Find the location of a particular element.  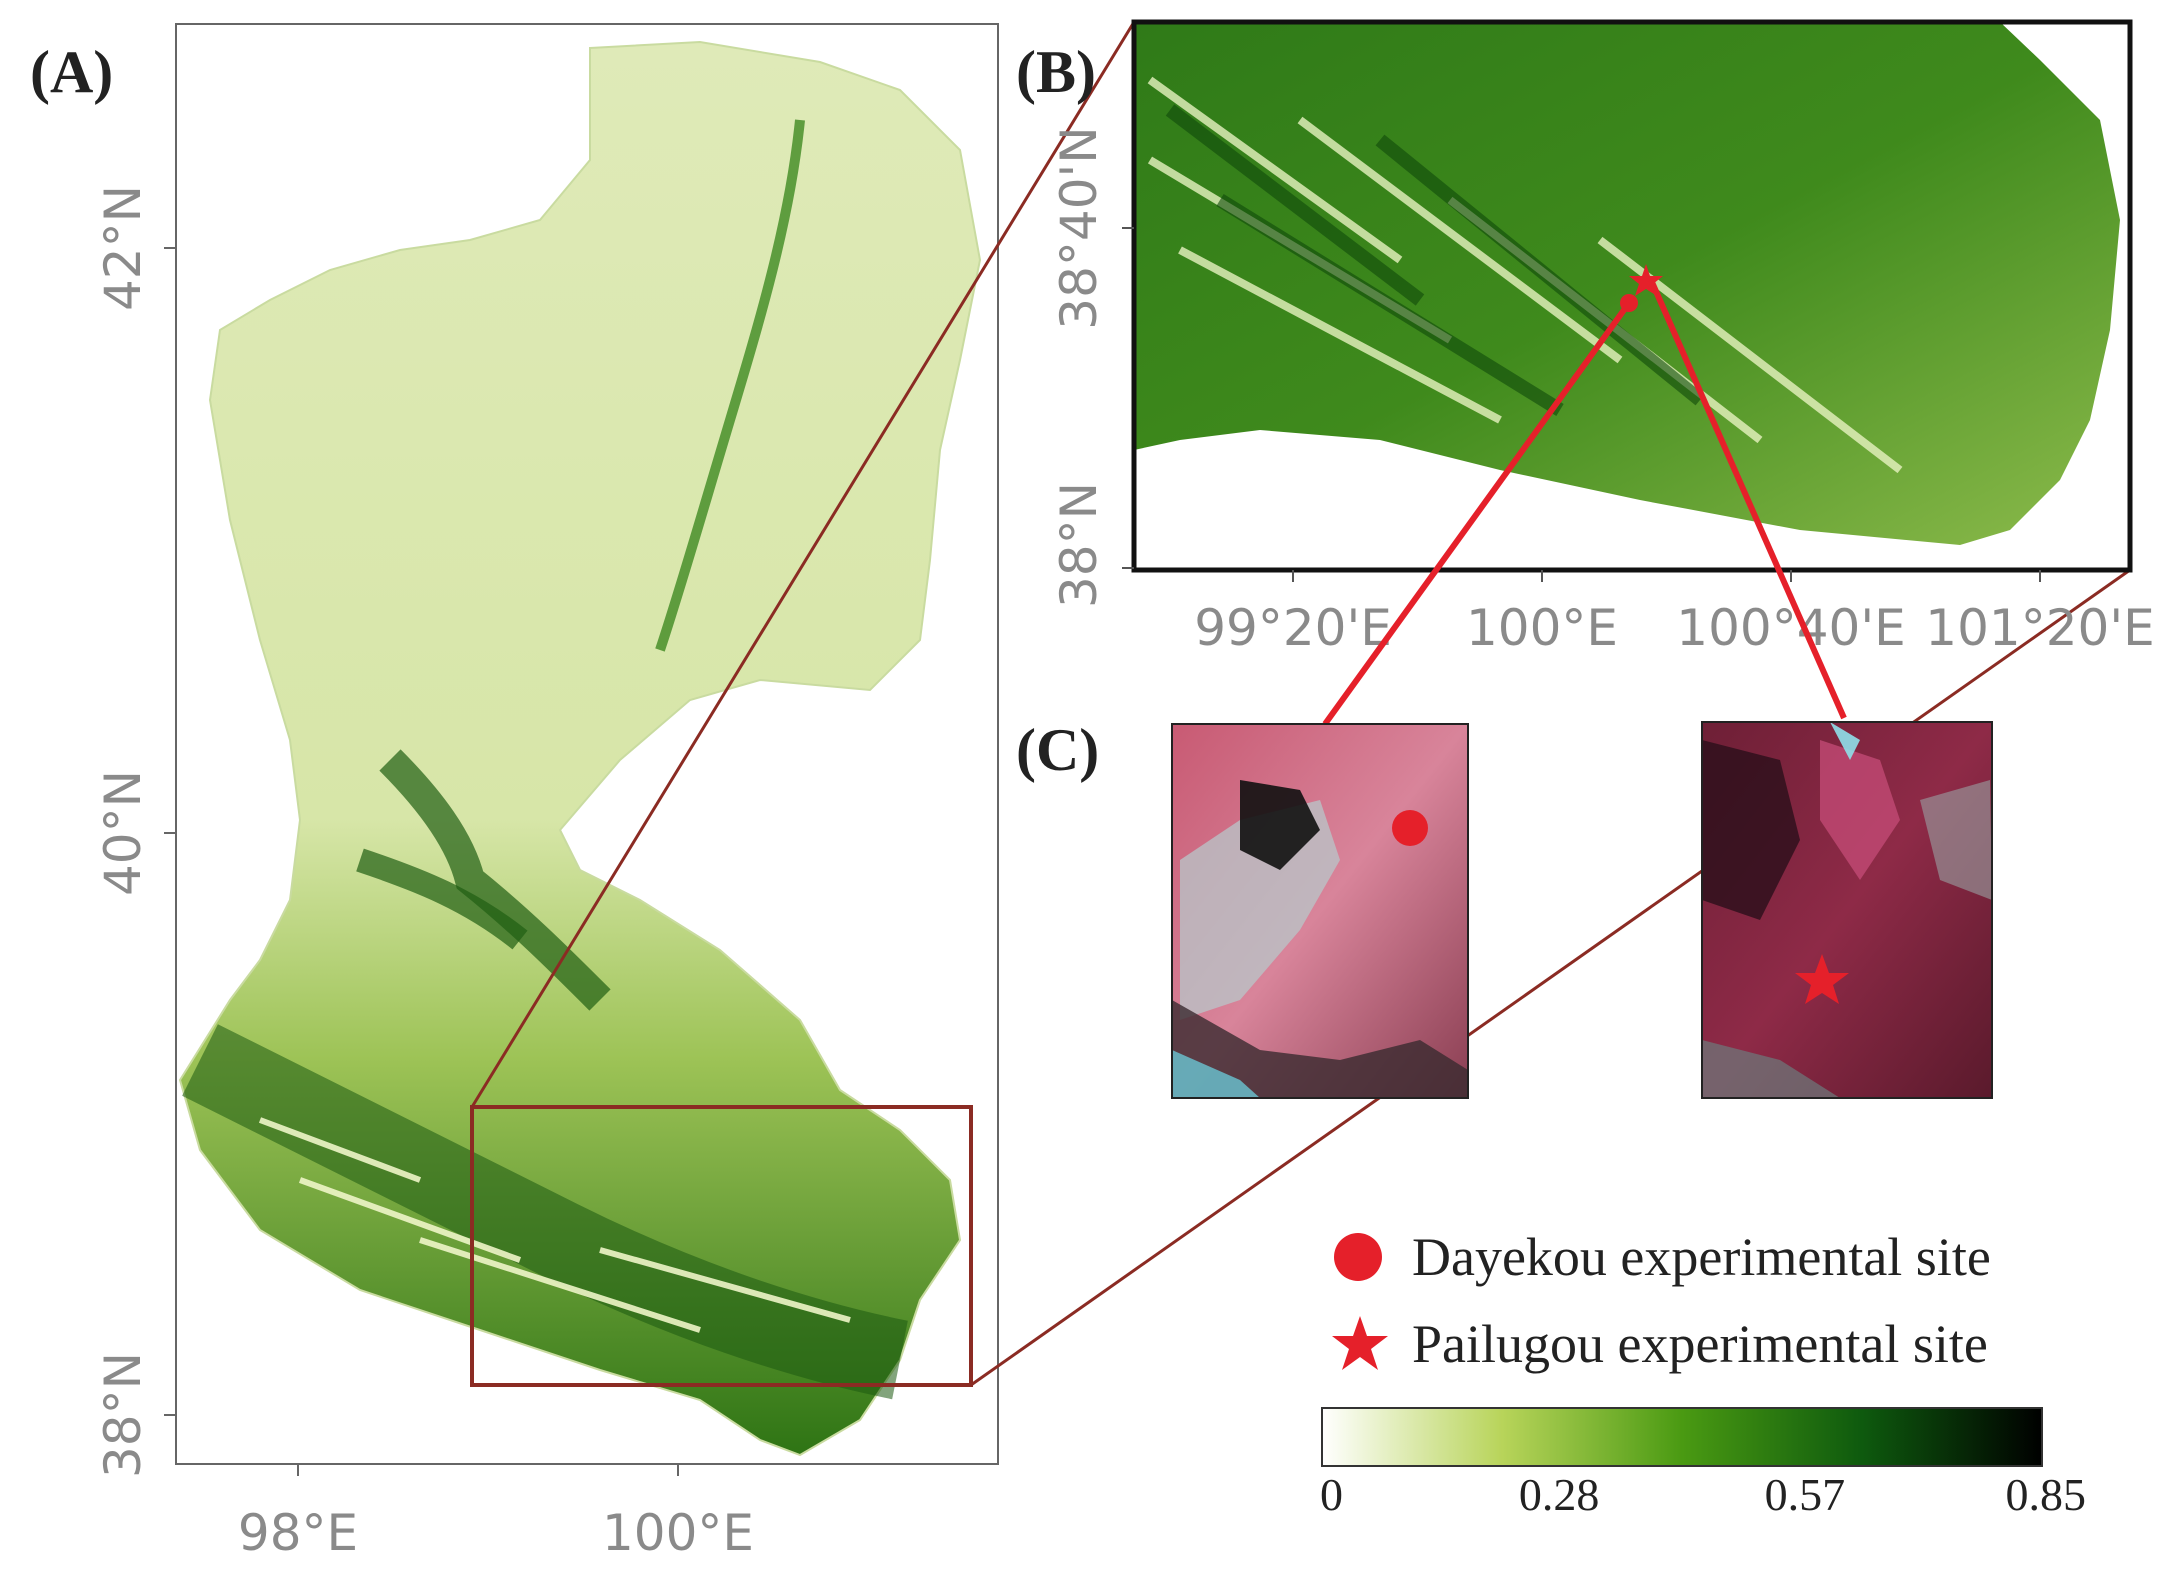

panel-b-label: (B) is located at coordinates (1056, 72).